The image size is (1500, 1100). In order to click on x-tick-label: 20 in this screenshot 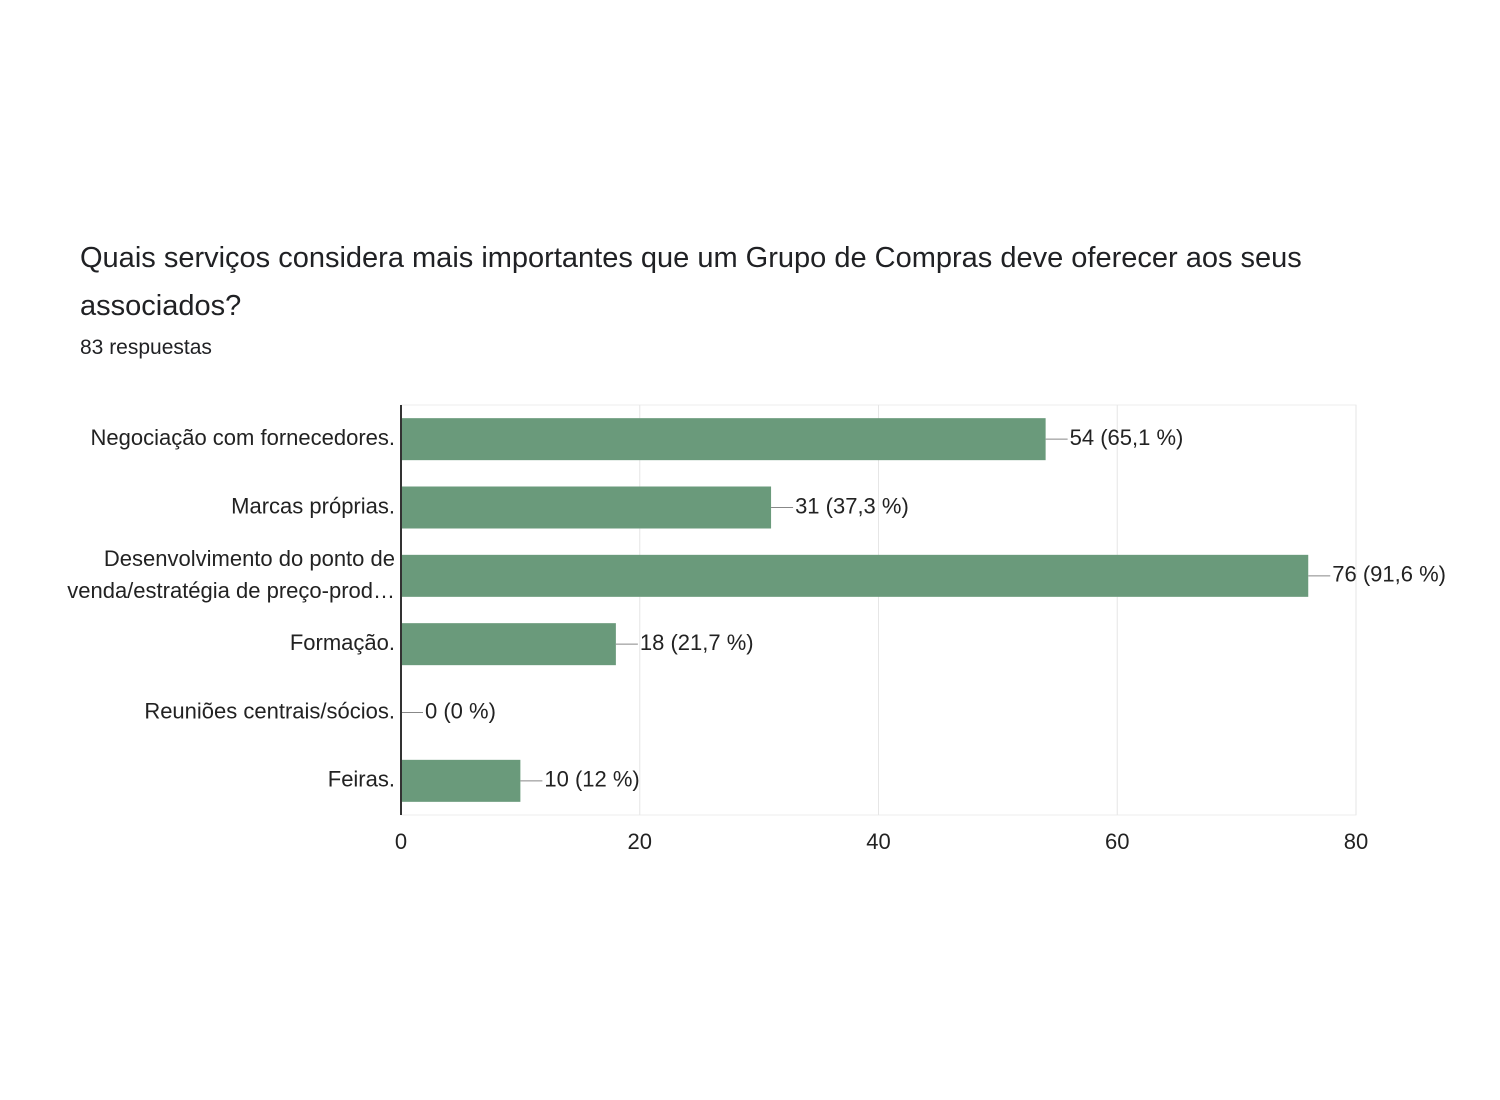, I will do `click(640, 841)`.